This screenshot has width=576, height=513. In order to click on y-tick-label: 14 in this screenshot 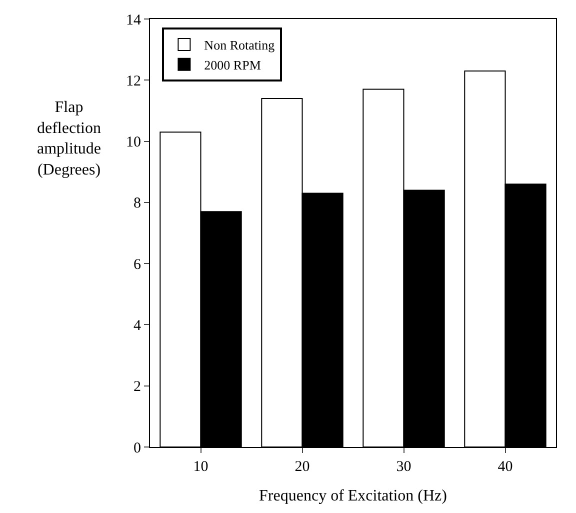, I will do `click(134, 20)`.